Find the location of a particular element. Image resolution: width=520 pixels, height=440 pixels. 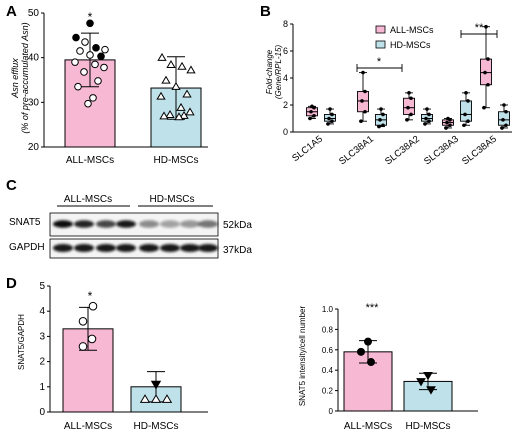

D-left-y-tick-label: 5 is located at coordinates (42, 286).